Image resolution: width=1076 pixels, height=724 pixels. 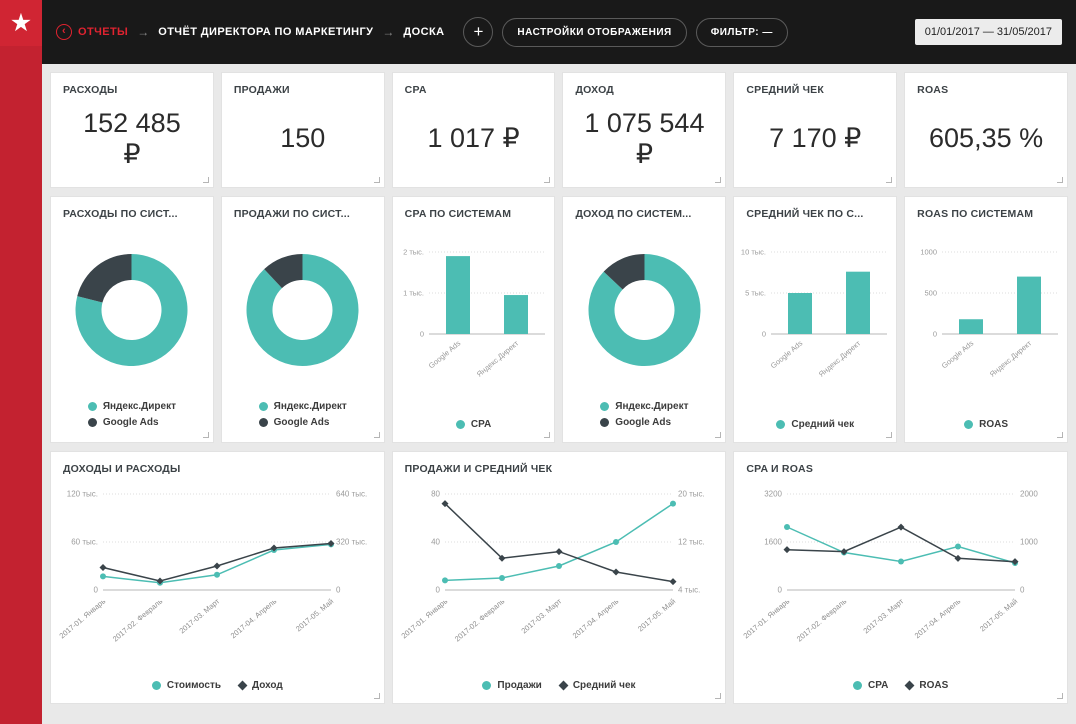 What do you see at coordinates (594, 32) in the screenshot?
I see `display-settings-button: НАСТРОЙКИ ОТОБРАЖЕНИЯ` at bounding box center [594, 32].